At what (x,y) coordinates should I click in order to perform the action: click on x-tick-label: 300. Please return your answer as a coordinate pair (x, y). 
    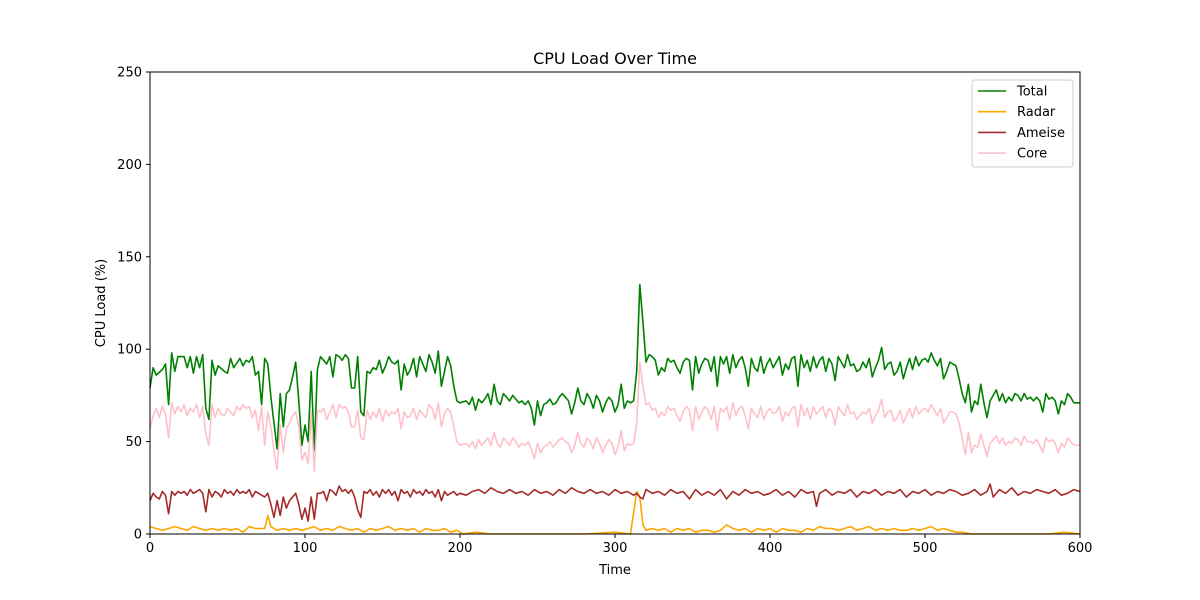
    Looking at the image, I should click on (615, 548).